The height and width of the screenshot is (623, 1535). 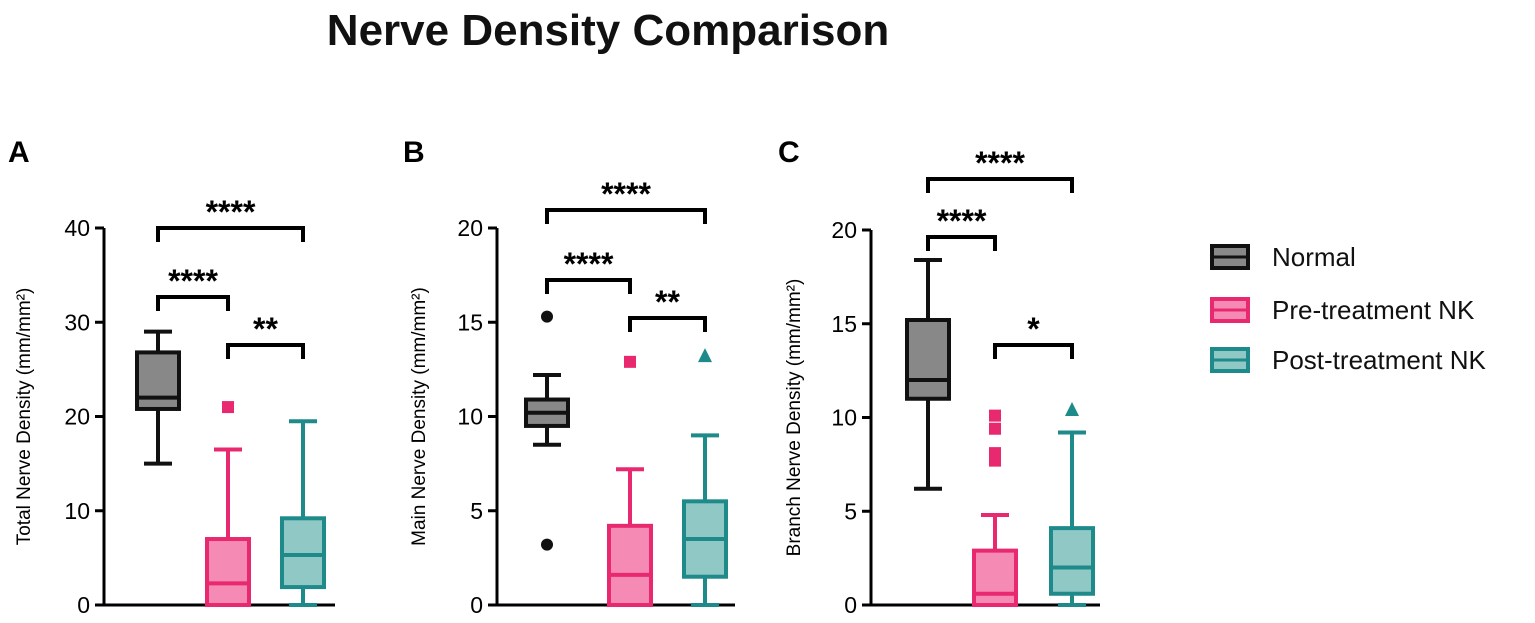 What do you see at coordinates (24, 417) in the screenshot?
I see `y-axis-title: Total Nerve Density (mm/mm²)` at bounding box center [24, 417].